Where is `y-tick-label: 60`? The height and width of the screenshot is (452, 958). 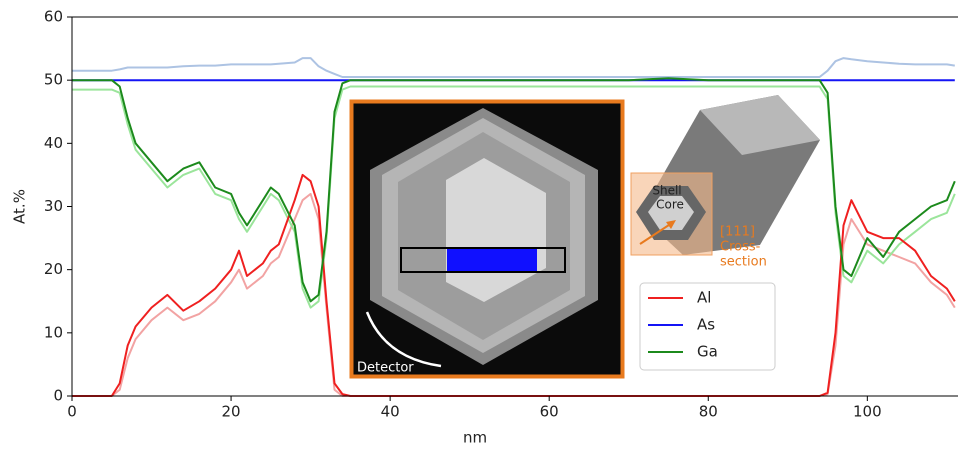 y-tick-label: 60 is located at coordinates (53, 17).